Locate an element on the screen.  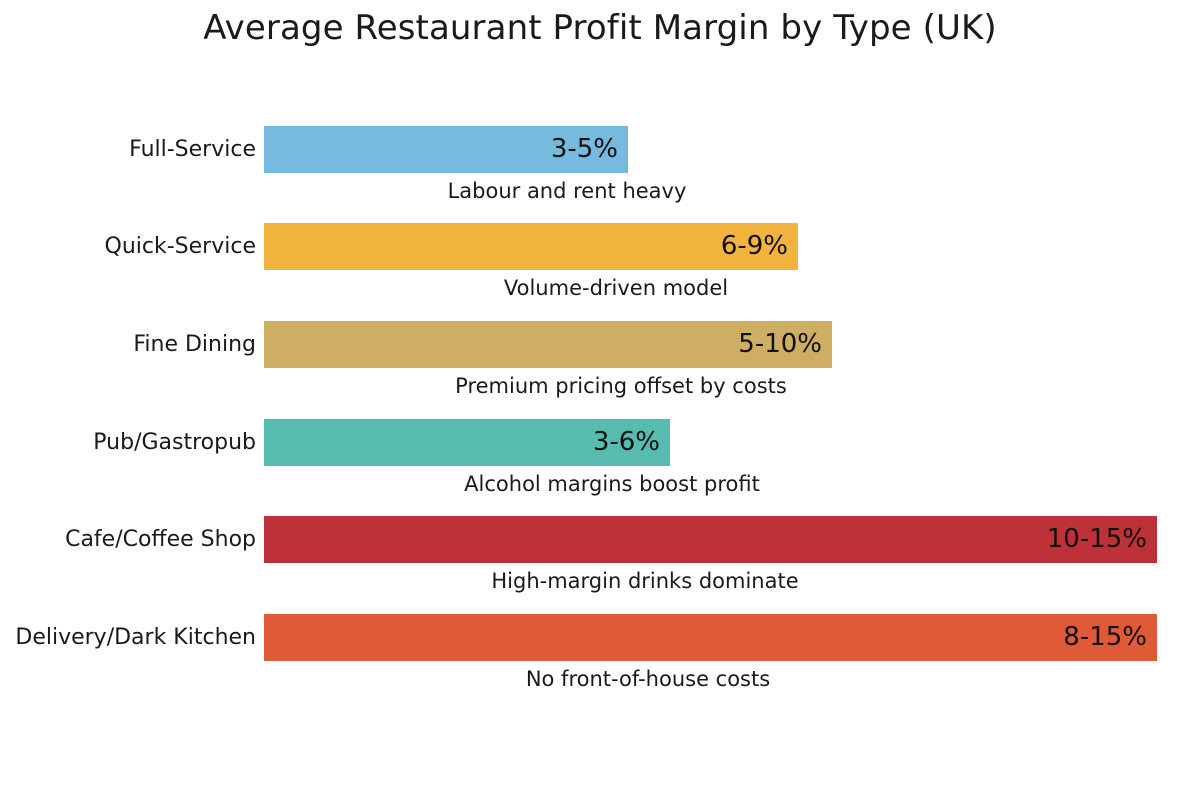
bar-value-label-3: 3-6% is located at coordinates (626, 442).